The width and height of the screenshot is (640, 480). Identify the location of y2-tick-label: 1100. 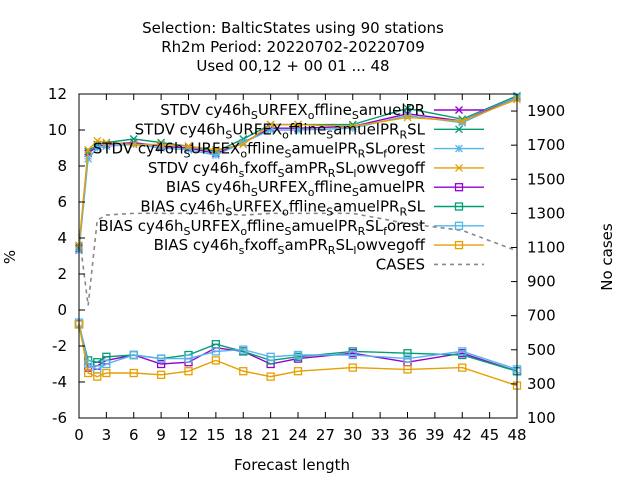
(546, 247).